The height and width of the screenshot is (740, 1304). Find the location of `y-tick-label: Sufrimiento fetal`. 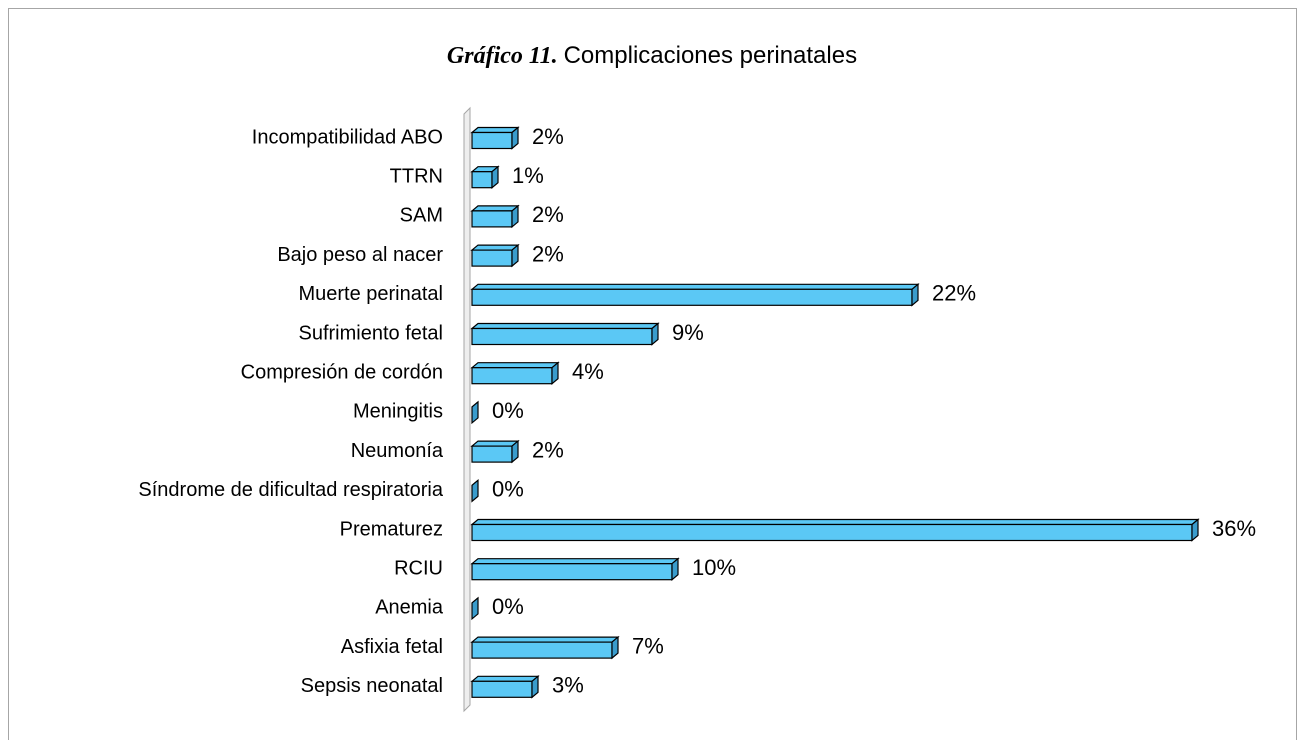

y-tick-label: Sufrimiento fetal is located at coordinates (370, 333).